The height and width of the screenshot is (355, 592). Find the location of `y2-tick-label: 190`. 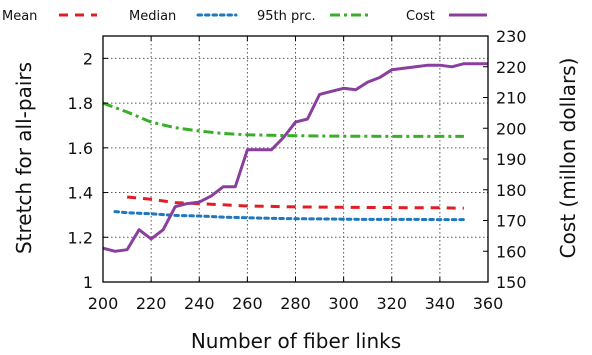

y2-tick-label: 190 is located at coordinates (511, 159).